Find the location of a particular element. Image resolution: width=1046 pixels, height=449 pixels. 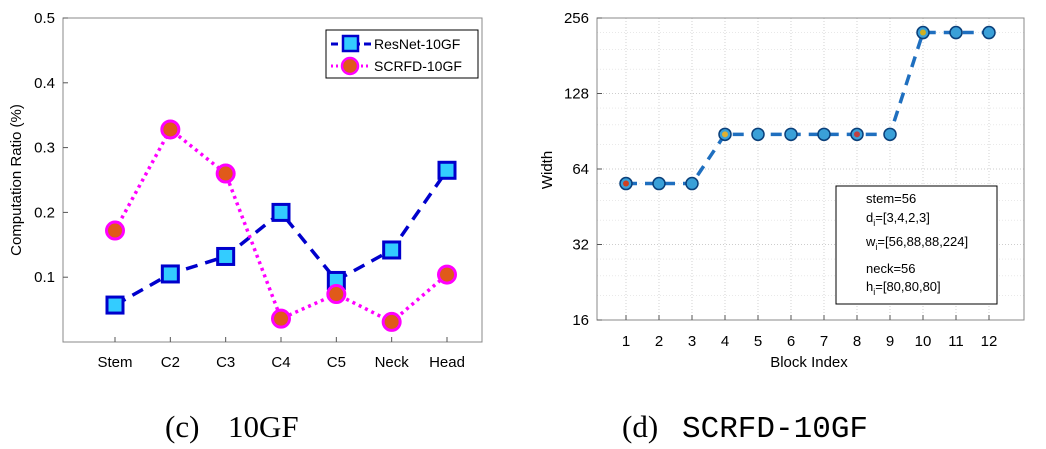

x-tick-label-d: 4 is located at coordinates (725, 341).